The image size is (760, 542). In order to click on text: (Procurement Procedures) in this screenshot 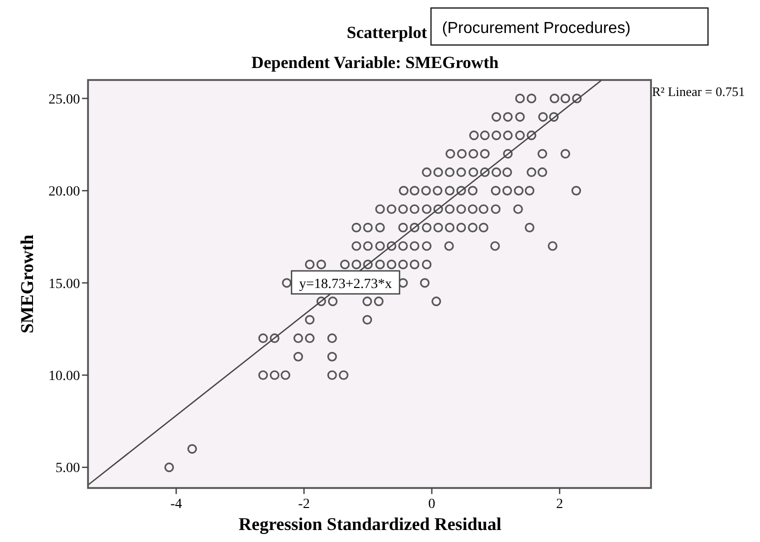, I will do `click(536, 28)`.